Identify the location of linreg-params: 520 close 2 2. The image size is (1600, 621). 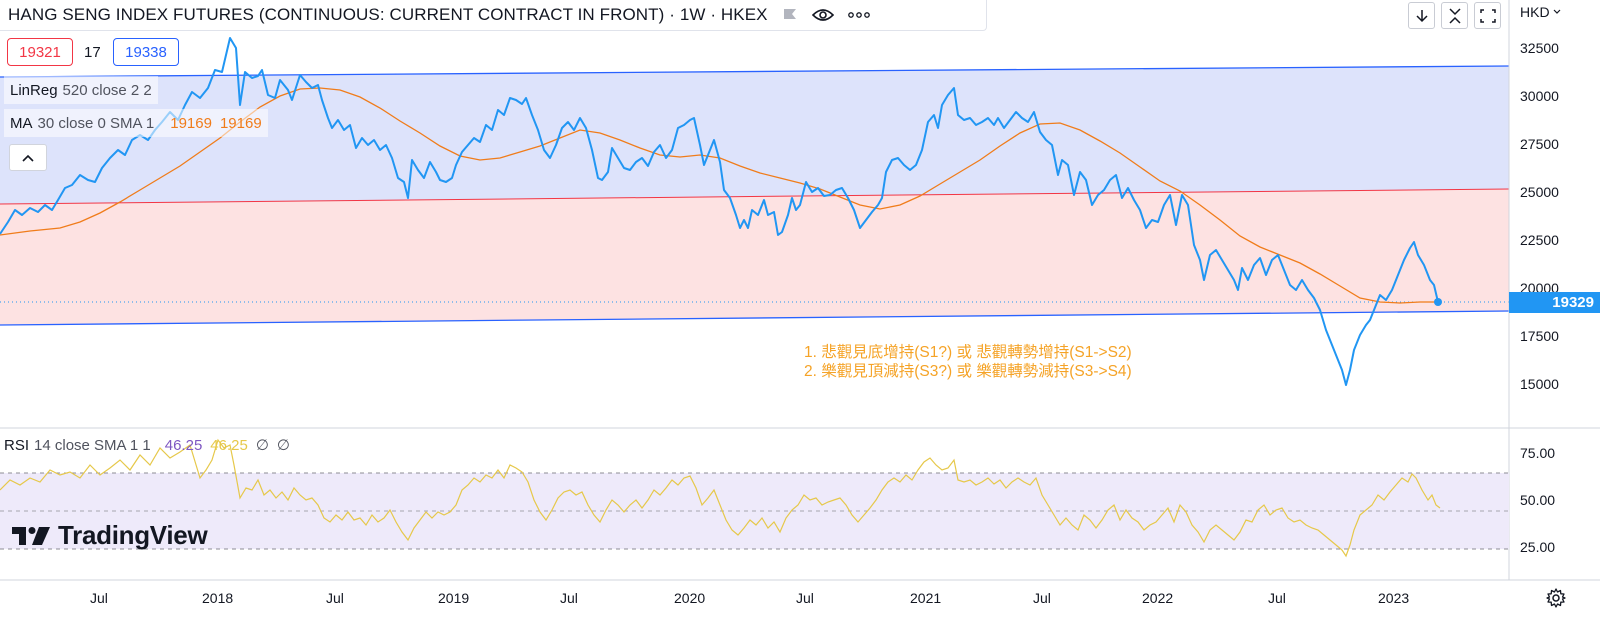
(107, 90).